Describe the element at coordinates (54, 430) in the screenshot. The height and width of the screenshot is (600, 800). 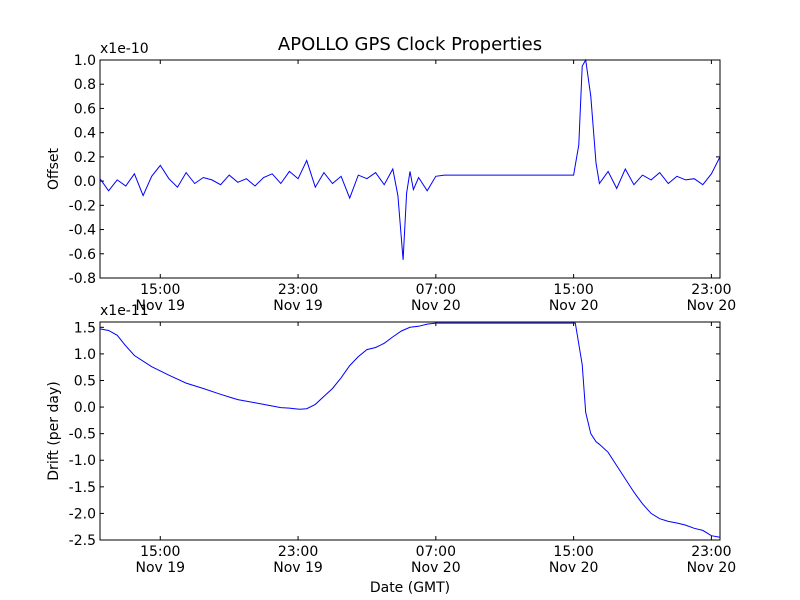
I see `drift-y-axis-label: Drift (per day)` at that location.